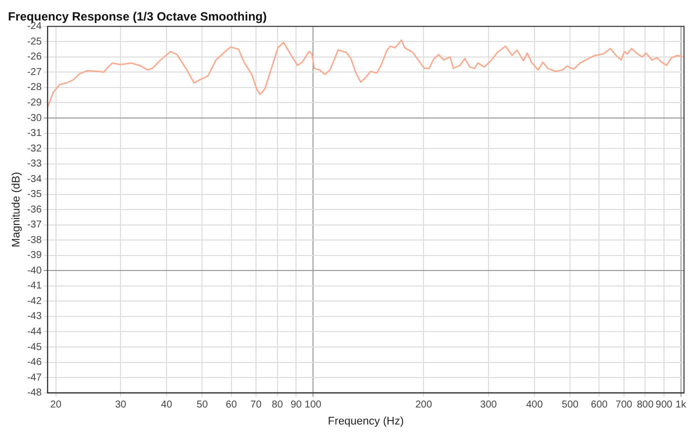  Describe the element at coordinates (34, 270) in the screenshot. I see `y-tick-label: -40` at that location.